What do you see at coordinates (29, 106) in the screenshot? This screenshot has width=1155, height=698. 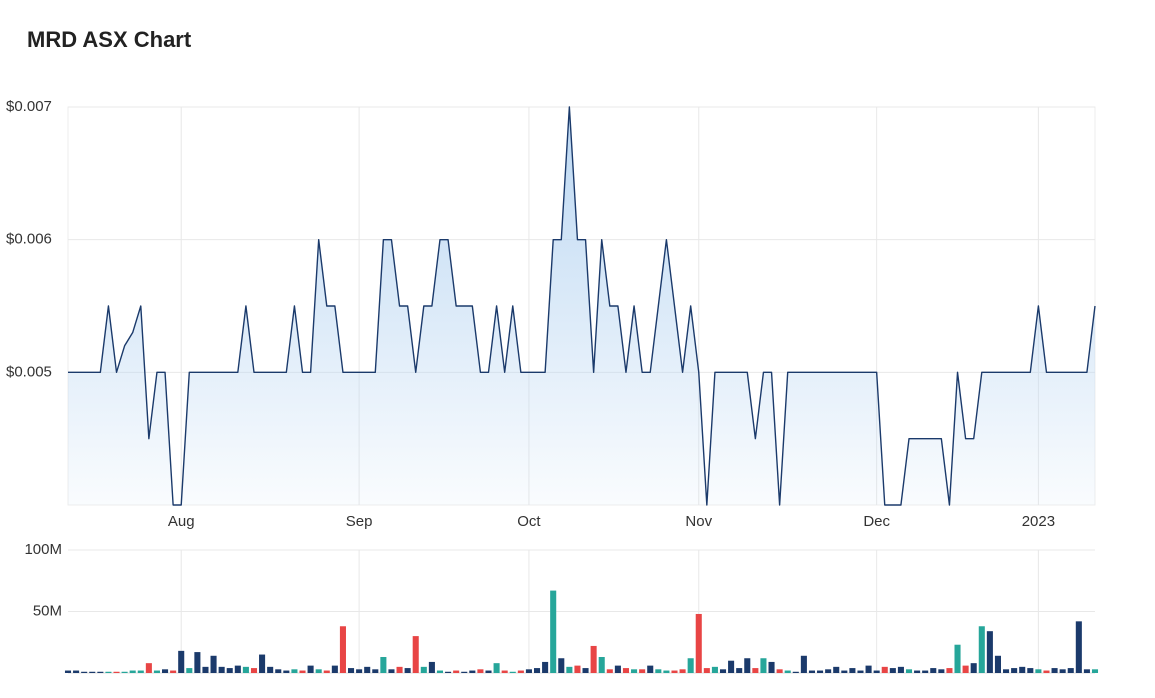 I see `y-tick-label: $0.007` at bounding box center [29, 106].